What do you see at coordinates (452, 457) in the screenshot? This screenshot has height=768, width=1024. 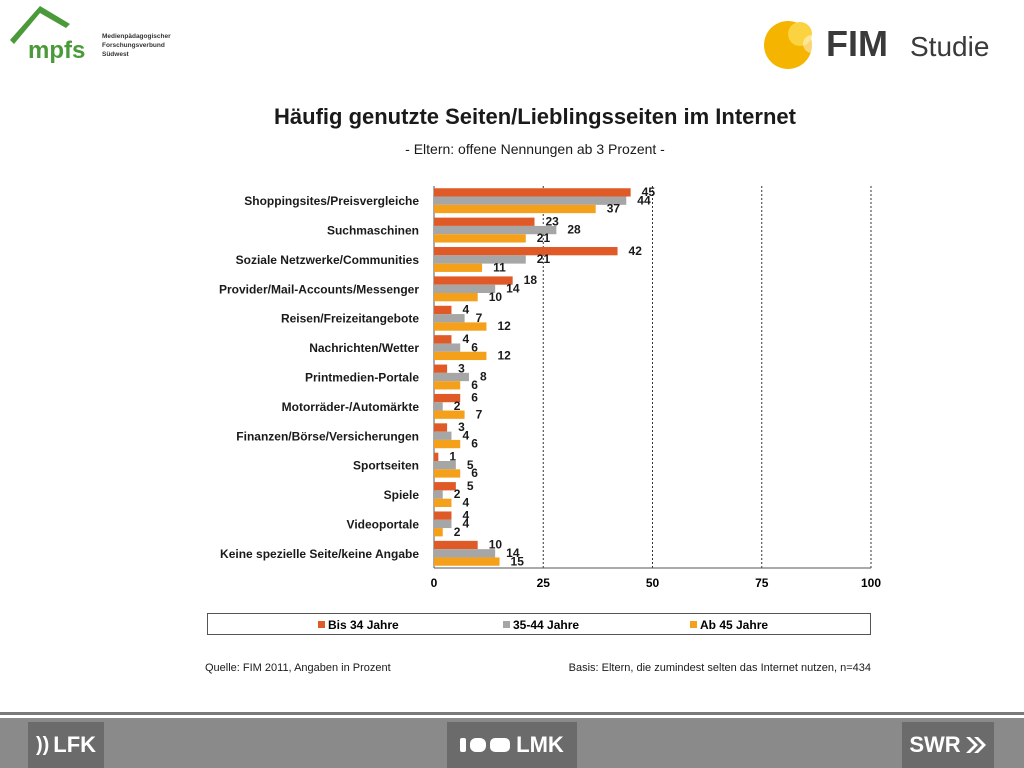 I see `data-label: 1` at bounding box center [452, 457].